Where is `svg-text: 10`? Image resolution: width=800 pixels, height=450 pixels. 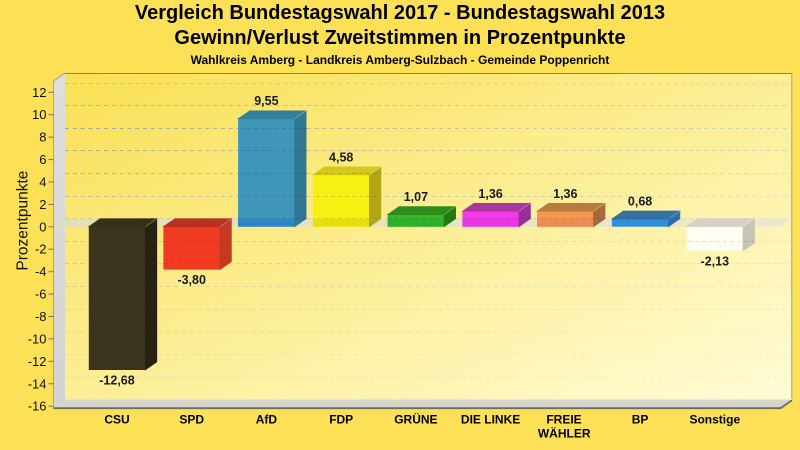 svg-text: 10 is located at coordinates (39, 114).